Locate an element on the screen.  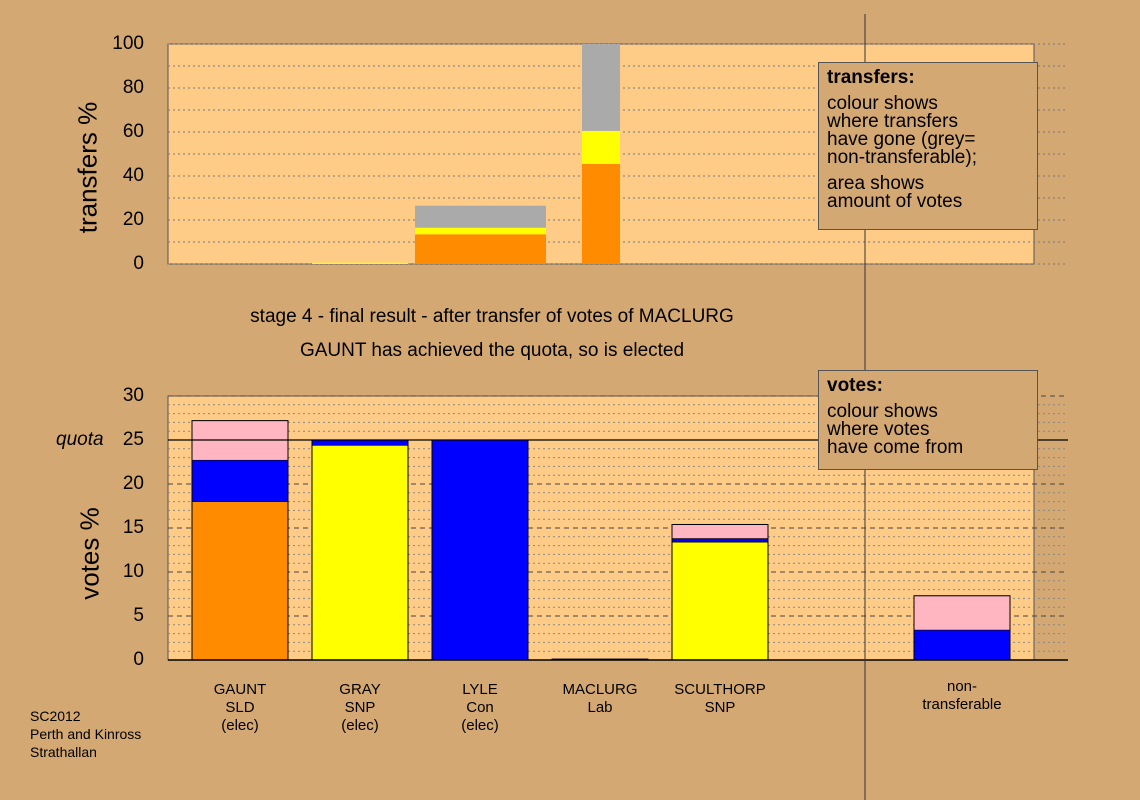
candidate-label-line: LYLE is located at coordinates (480, 689).